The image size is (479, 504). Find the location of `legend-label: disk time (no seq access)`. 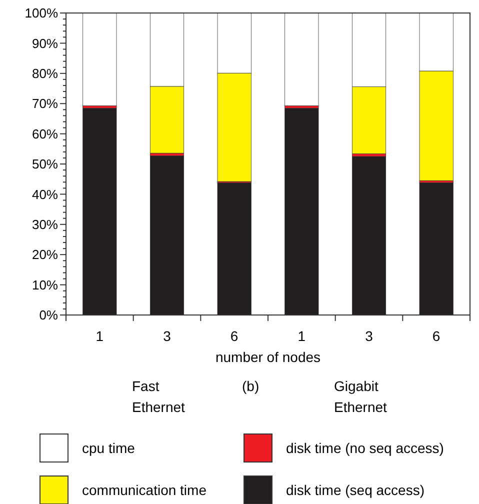

legend-label: disk time (no seq access) is located at coordinates (365, 448).